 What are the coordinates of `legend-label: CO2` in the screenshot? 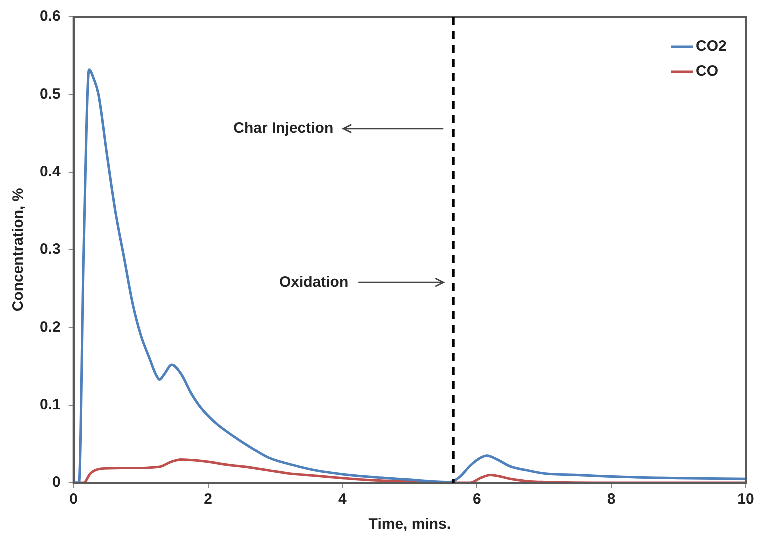 It's located at (711, 47).